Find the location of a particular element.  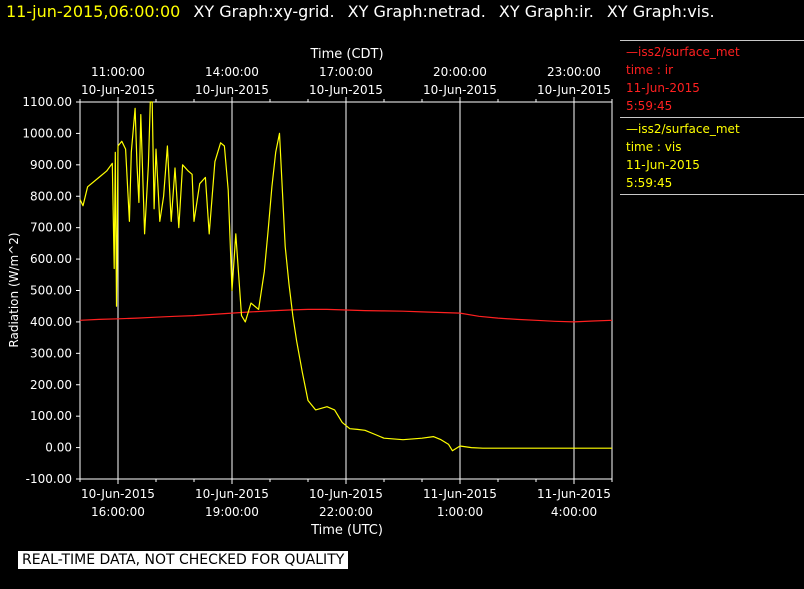

y-tick-label: 100.00 is located at coordinates (51, 416).